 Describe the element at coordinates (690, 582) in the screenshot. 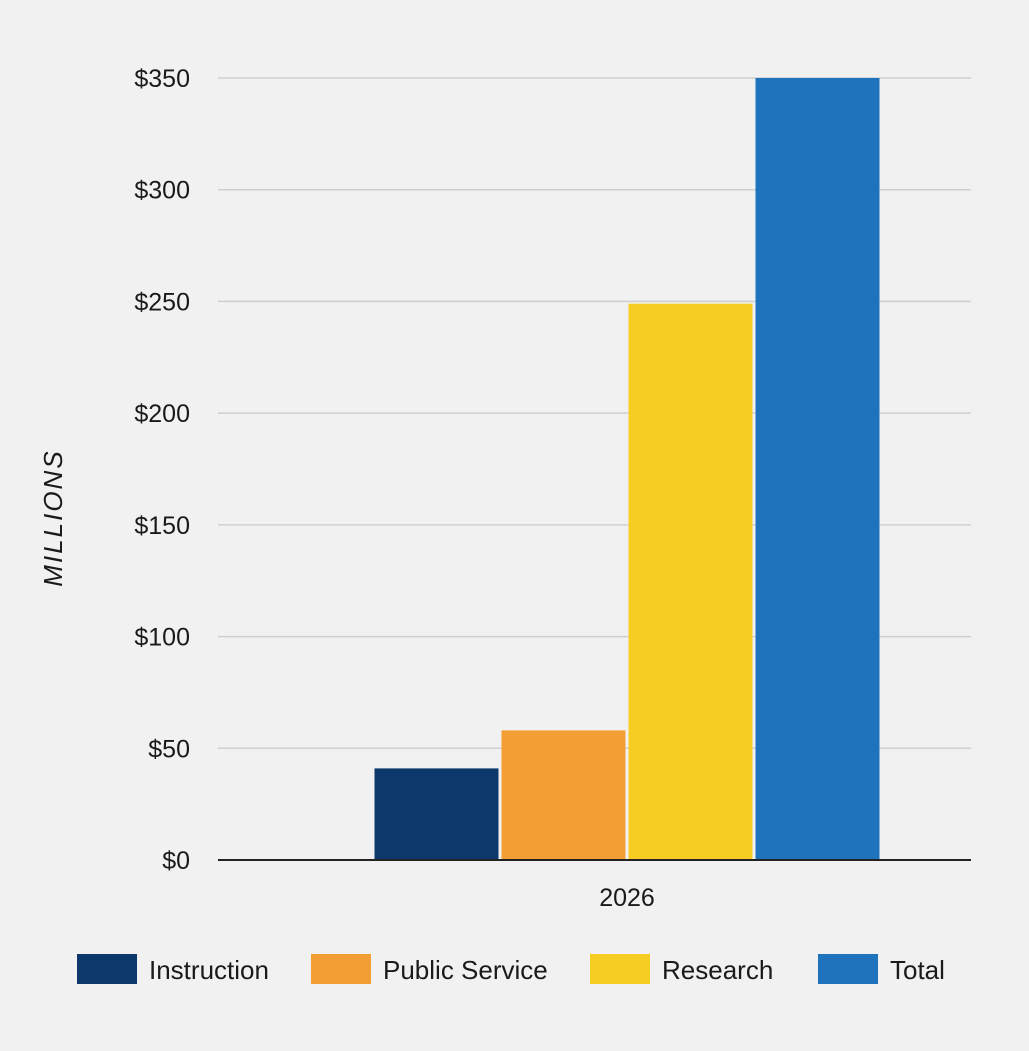

I see `bar-research` at that location.